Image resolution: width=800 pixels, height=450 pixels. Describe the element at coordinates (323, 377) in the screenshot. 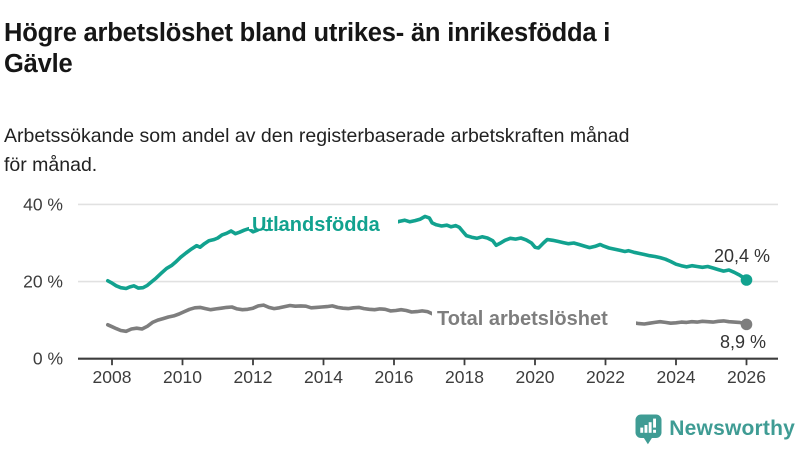

I see `x-tick-label: 2014` at that location.